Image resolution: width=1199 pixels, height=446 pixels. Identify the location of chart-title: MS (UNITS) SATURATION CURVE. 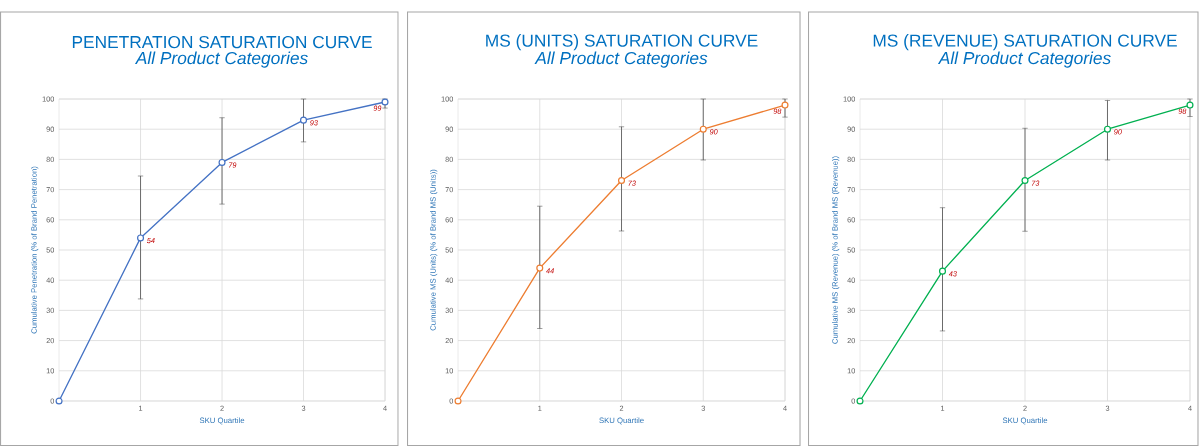
(622, 42).